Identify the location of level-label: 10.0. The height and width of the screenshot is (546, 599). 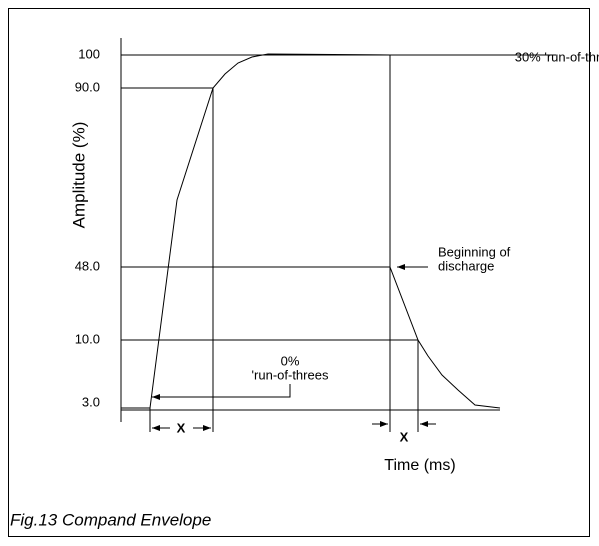
(87, 338).